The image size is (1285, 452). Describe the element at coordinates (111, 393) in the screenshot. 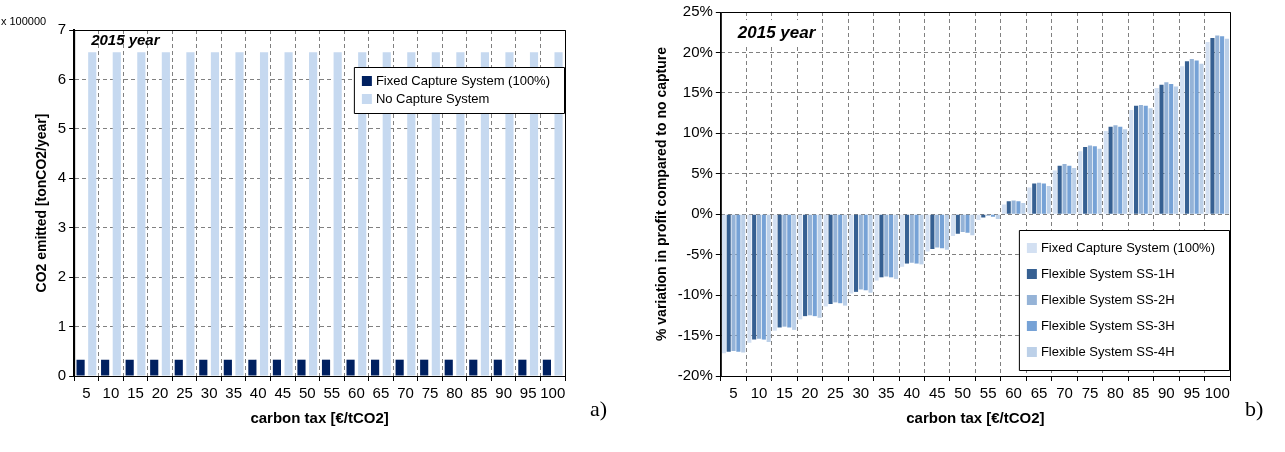

I see `x-tick-label: 10` at that location.